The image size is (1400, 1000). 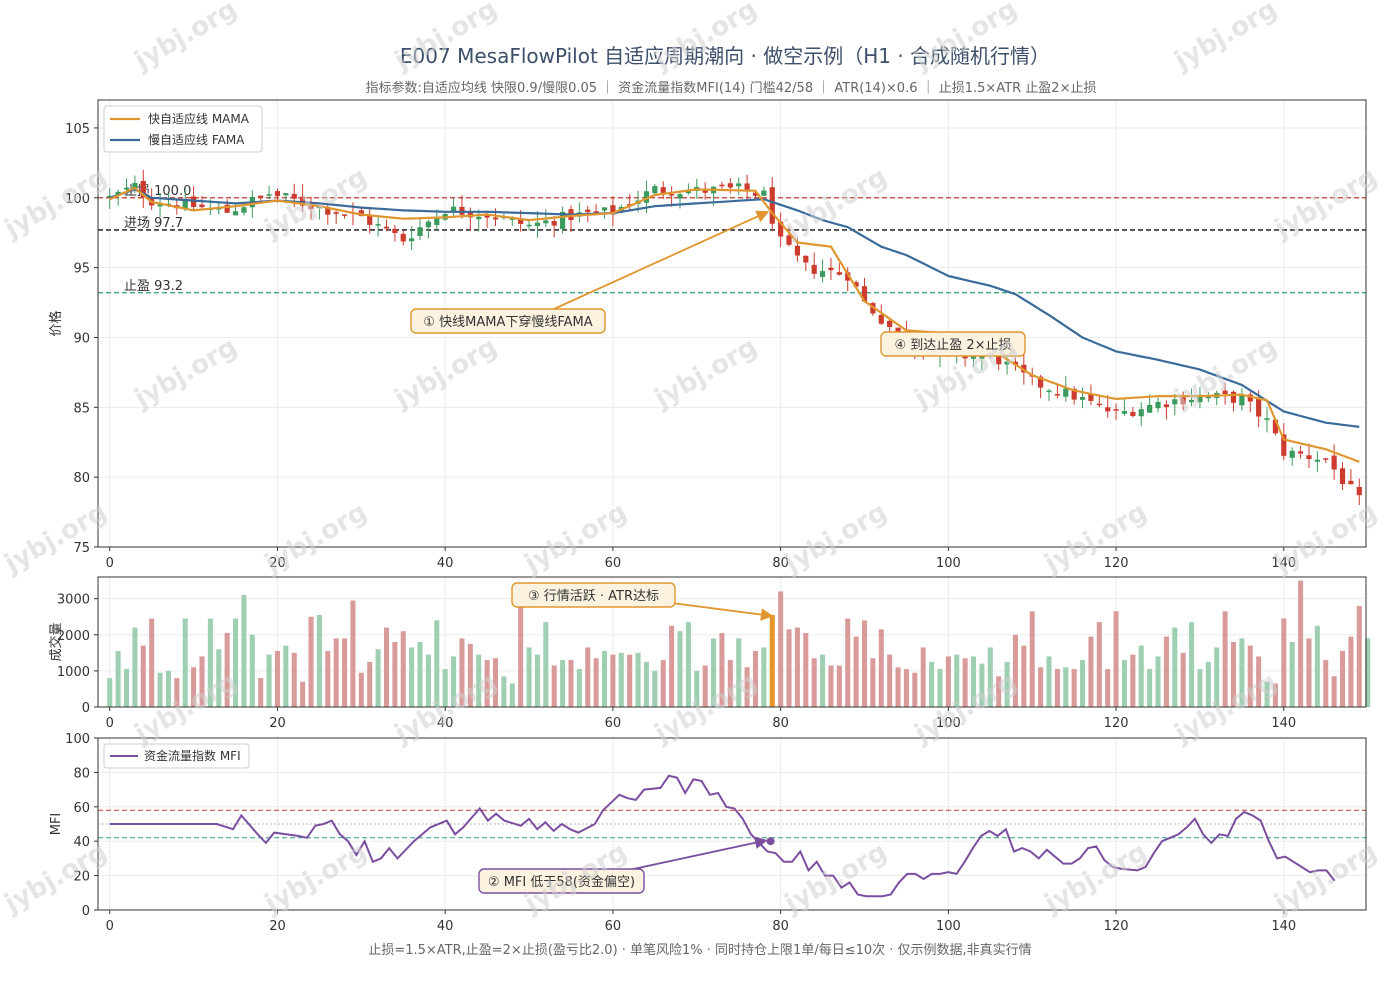 What do you see at coordinates (56, 323) in the screenshot?
I see `y-axis-label: 价格` at bounding box center [56, 323].